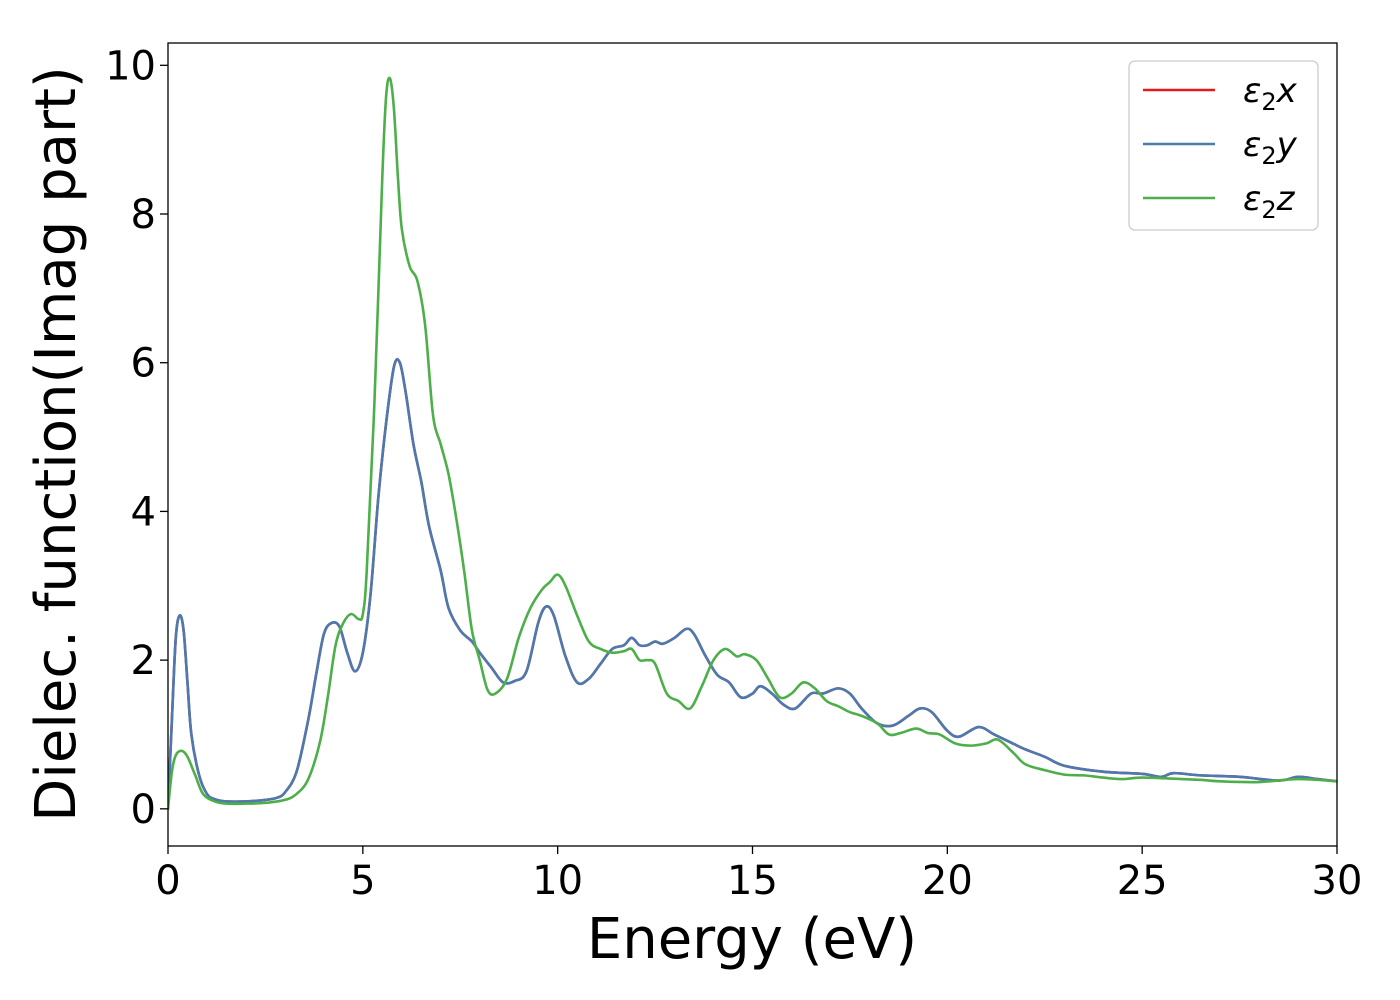  I want to click on x-tick-label: 20, so click(947, 881).